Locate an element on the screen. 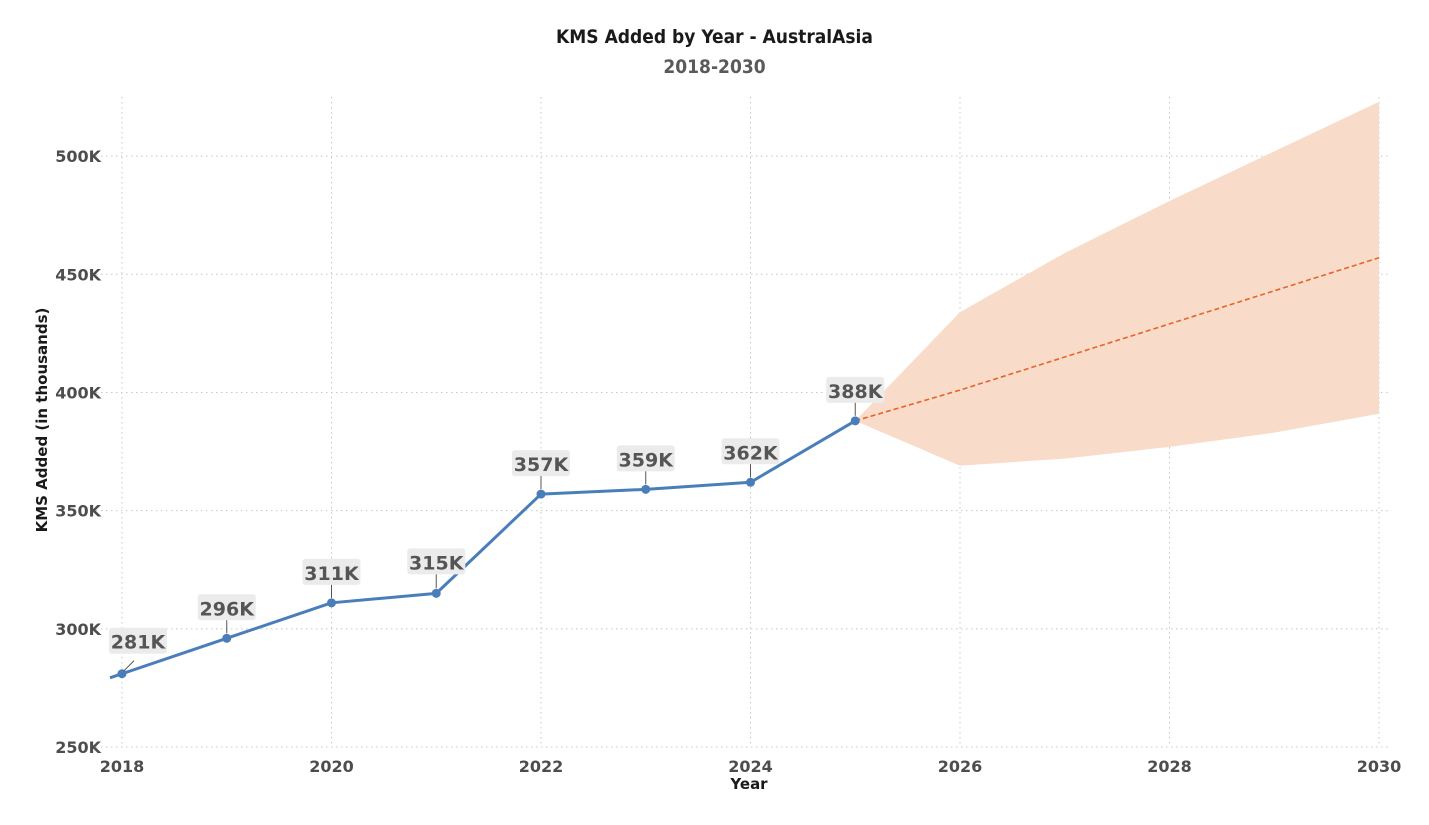 The height and width of the screenshot is (825, 1429). x-tick-label: 2018 is located at coordinates (122, 766).